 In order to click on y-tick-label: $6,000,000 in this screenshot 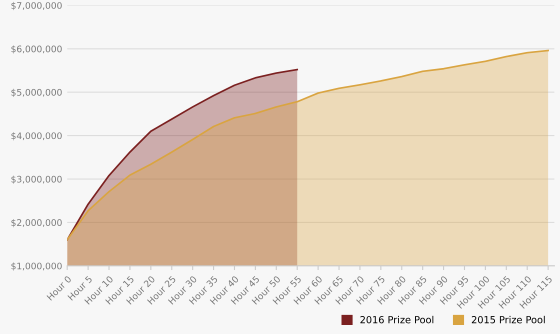, I will do `click(36, 49)`.